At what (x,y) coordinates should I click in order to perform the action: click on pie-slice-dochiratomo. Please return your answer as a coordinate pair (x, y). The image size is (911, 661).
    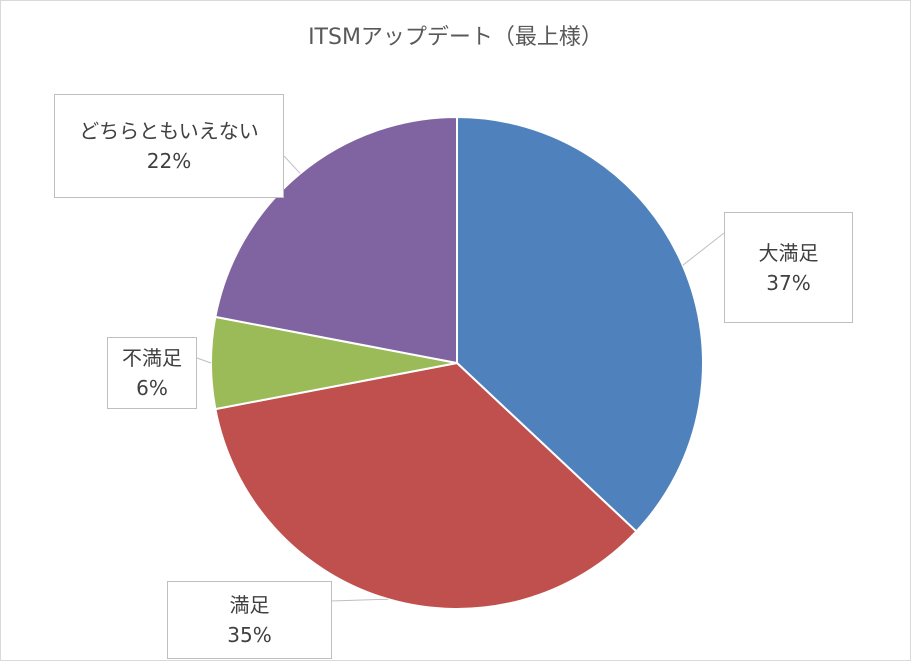
    Looking at the image, I should click on (336, 240).